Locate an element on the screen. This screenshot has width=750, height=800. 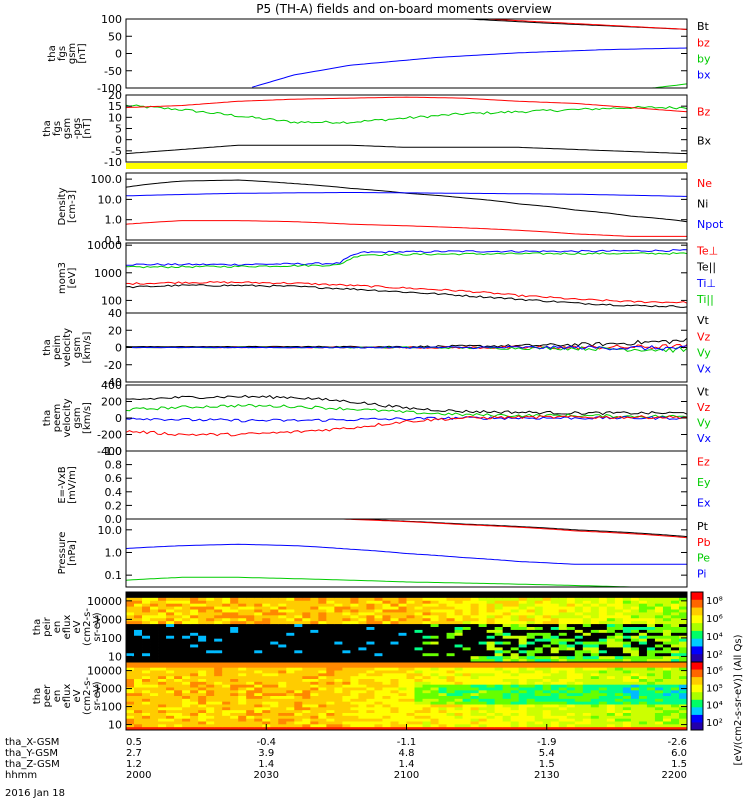
colorbar-segment is located at coordinates (697, 681).